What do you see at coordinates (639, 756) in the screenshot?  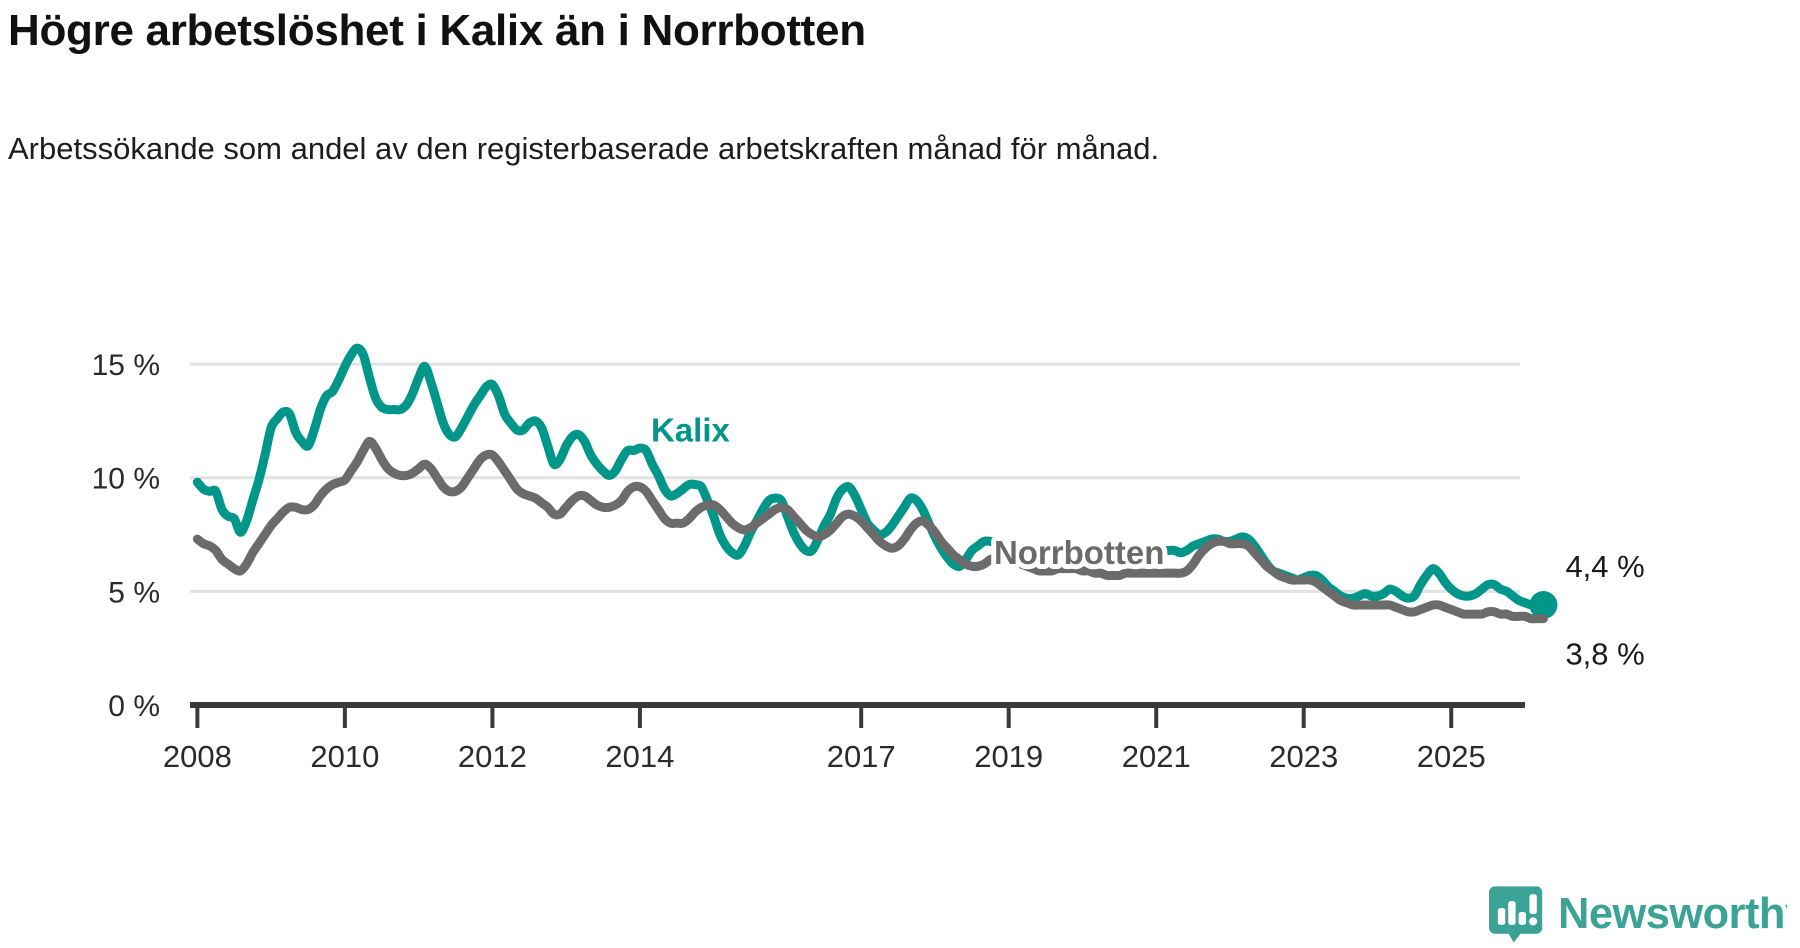 I see `x-axis-tick-label: 2014` at bounding box center [639, 756].